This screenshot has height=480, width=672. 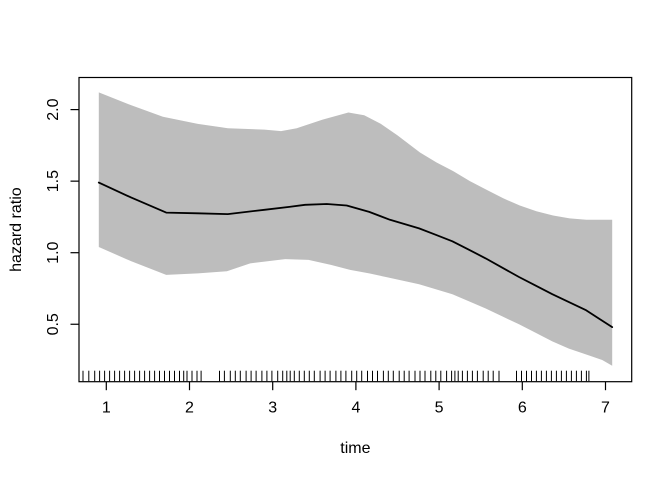 What do you see at coordinates (439, 408) in the screenshot?
I see `x-tick-label: 5` at bounding box center [439, 408].